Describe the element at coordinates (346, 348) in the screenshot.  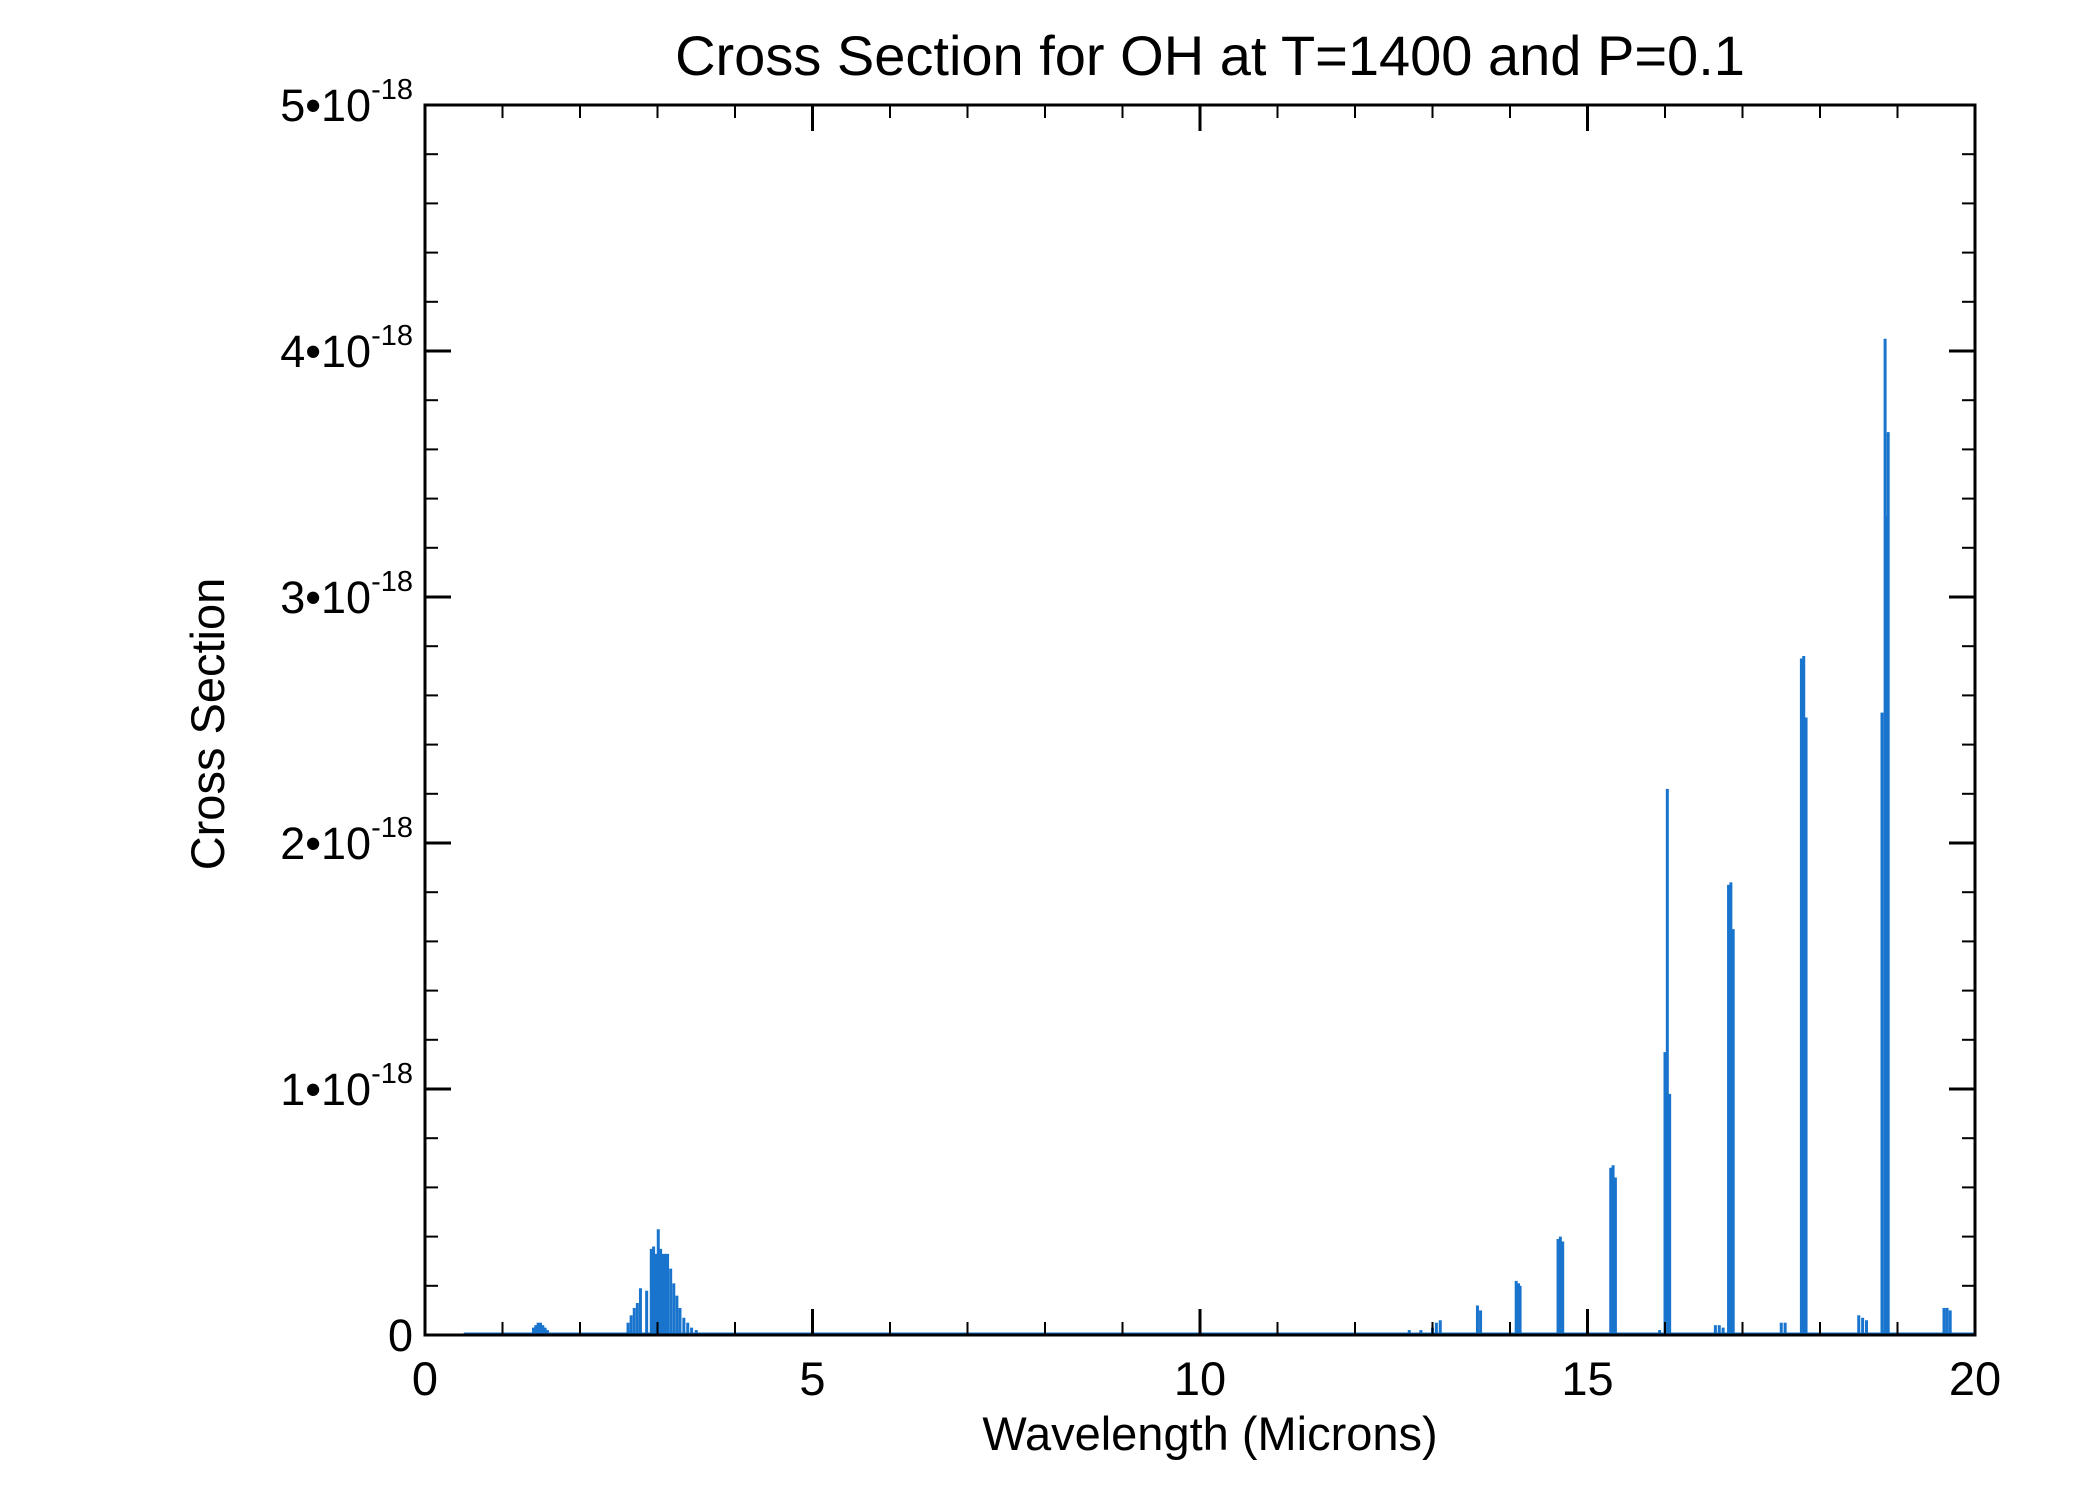
I see `y-tick-label: 4•10-18` at that location.